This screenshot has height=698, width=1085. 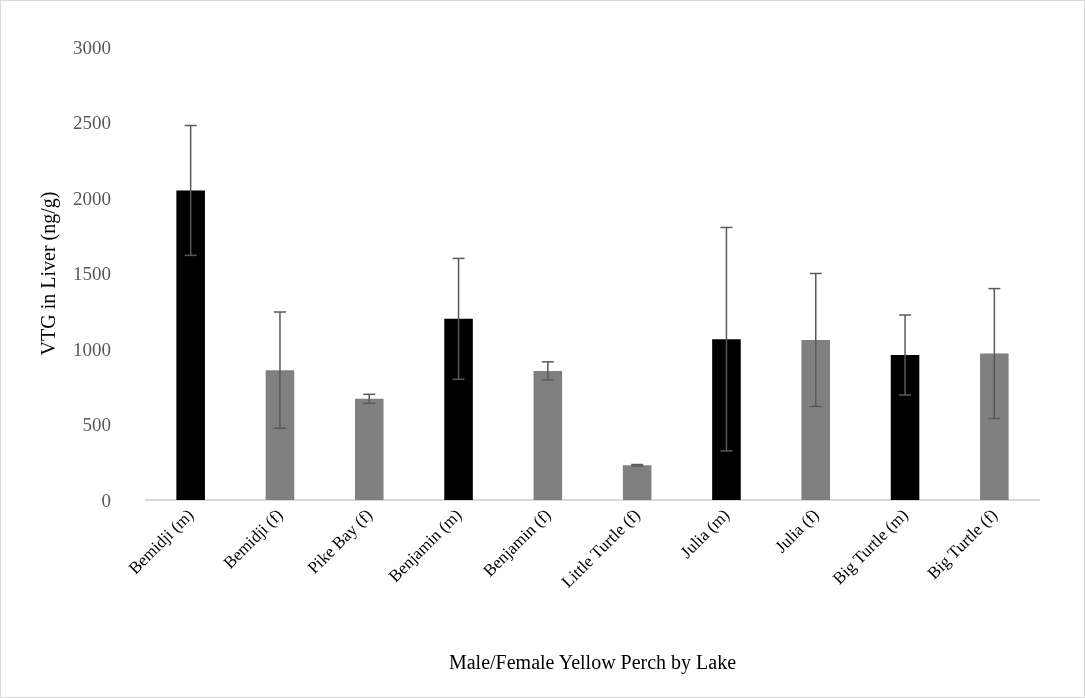 What do you see at coordinates (705, 533) in the screenshot?
I see `x-tick-label: Julia (m)` at bounding box center [705, 533].